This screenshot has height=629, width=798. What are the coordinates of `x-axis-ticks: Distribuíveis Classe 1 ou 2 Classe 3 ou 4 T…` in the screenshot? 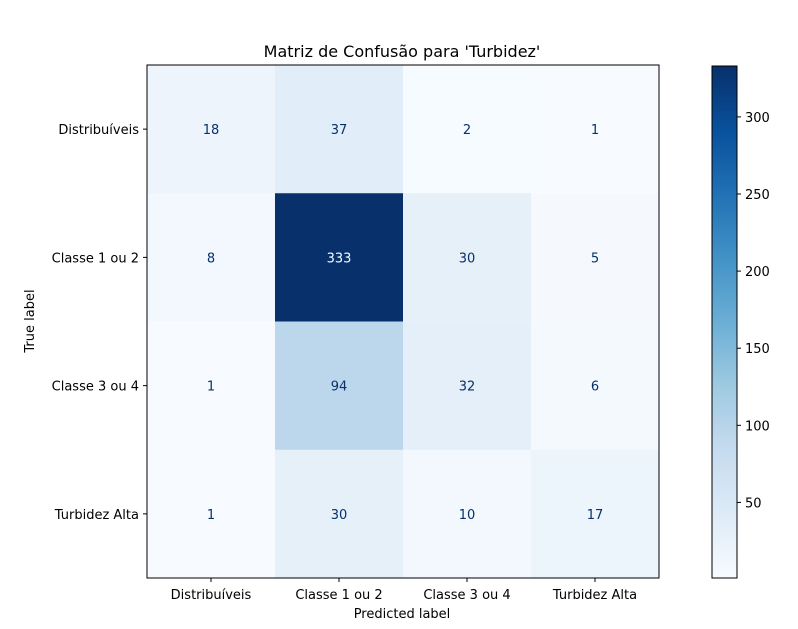 It's located at (404, 590).